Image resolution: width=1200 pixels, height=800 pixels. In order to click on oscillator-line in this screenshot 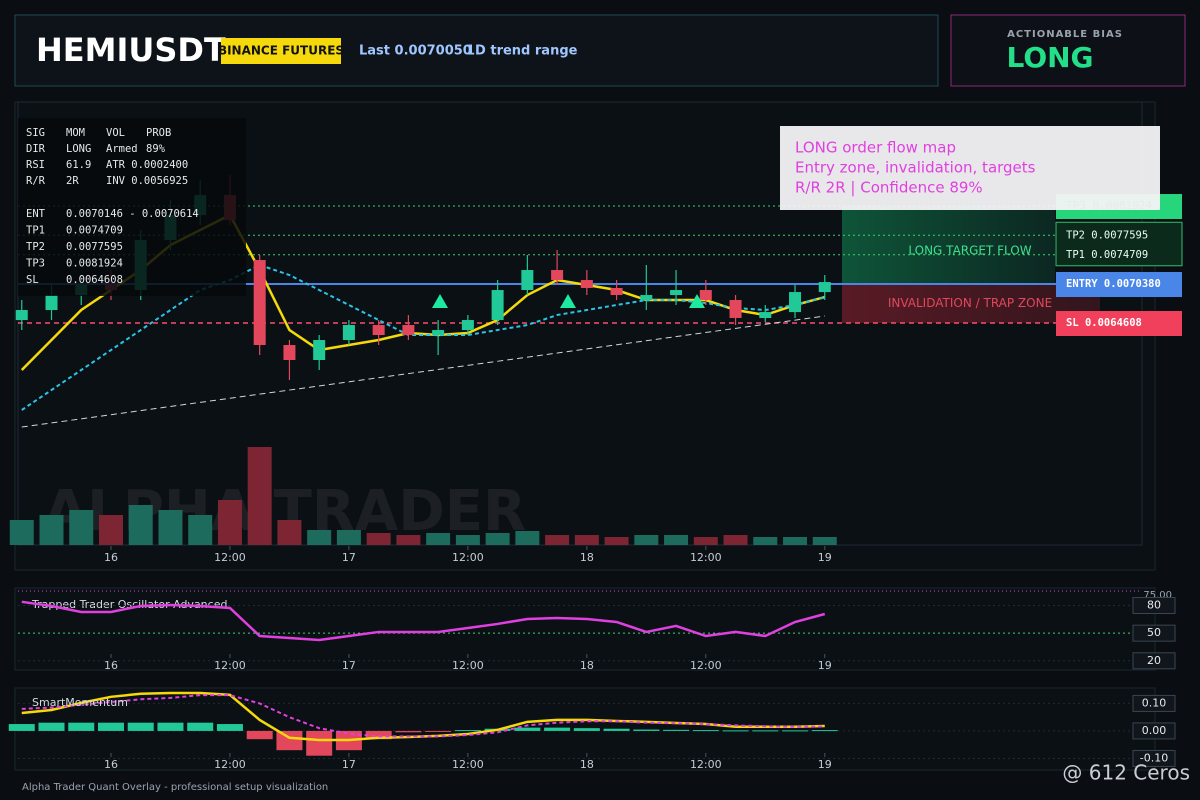, I will do `click(423, 621)`.